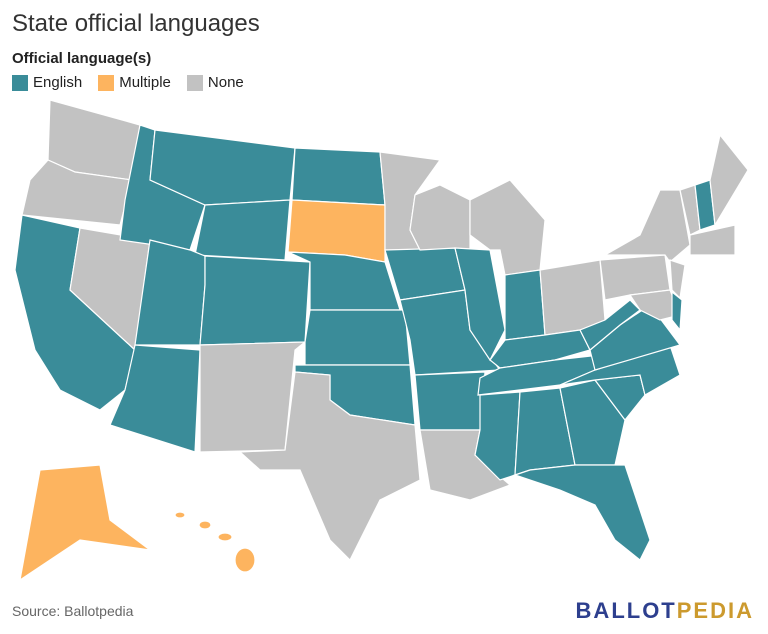 Image resolution: width=768 pixels, height=634 pixels. I want to click on logo-part: BALLOT, so click(626, 610).